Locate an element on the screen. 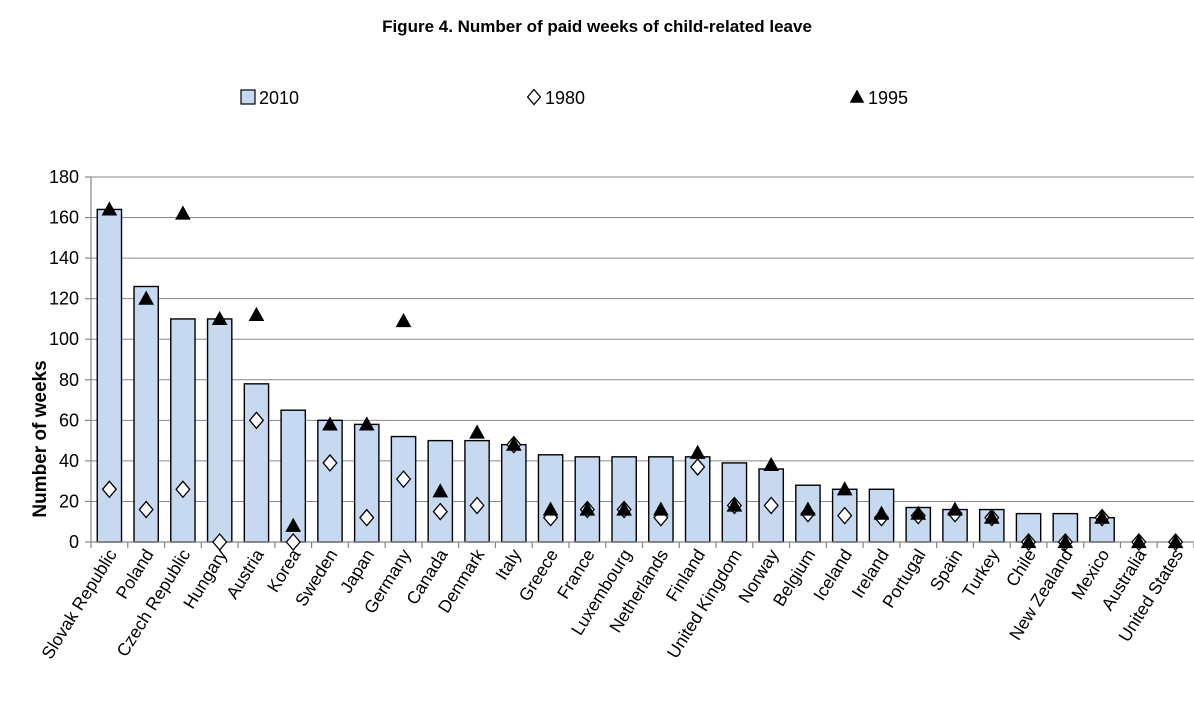  y-tick-label: 140 is located at coordinates (64, 258).